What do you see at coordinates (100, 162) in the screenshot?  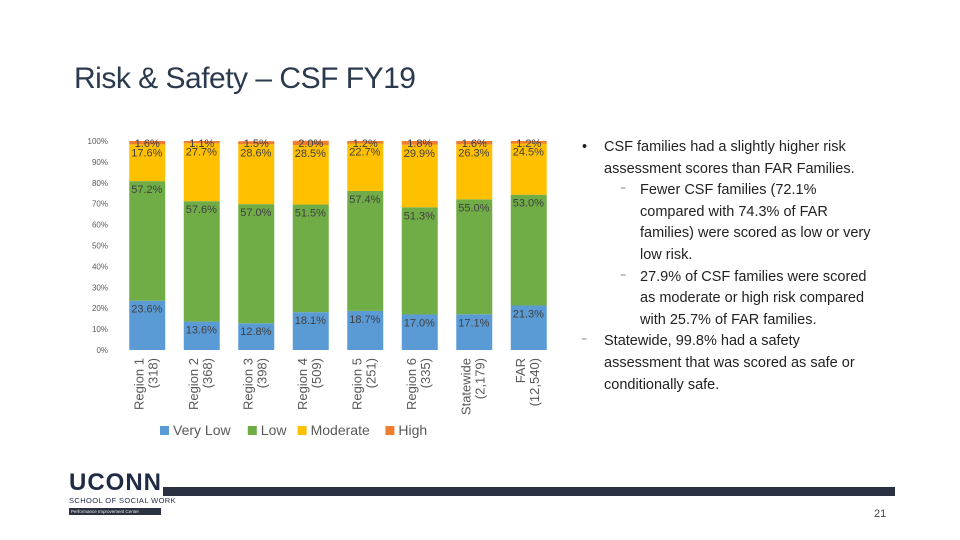 I see `y-tick-label: 90%` at bounding box center [100, 162].